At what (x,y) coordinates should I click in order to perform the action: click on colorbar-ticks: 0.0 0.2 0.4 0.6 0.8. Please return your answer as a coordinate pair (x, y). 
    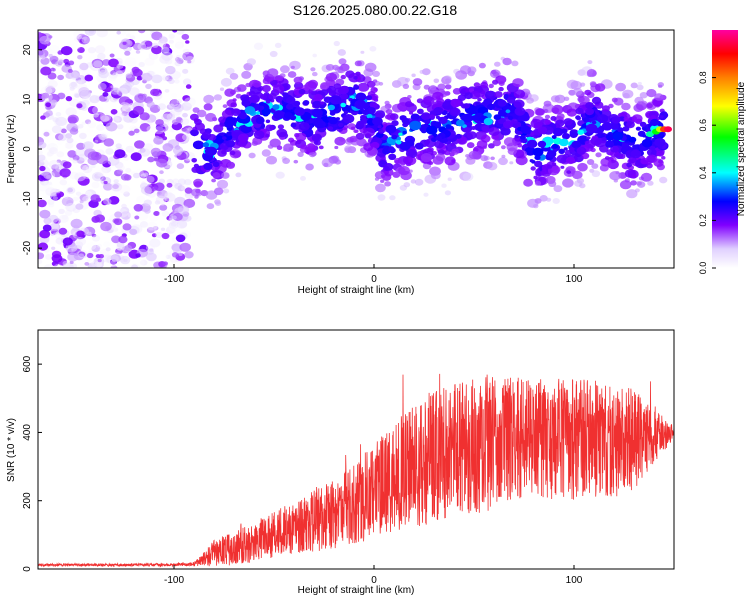
    Looking at the image, I should click on (707, 172).